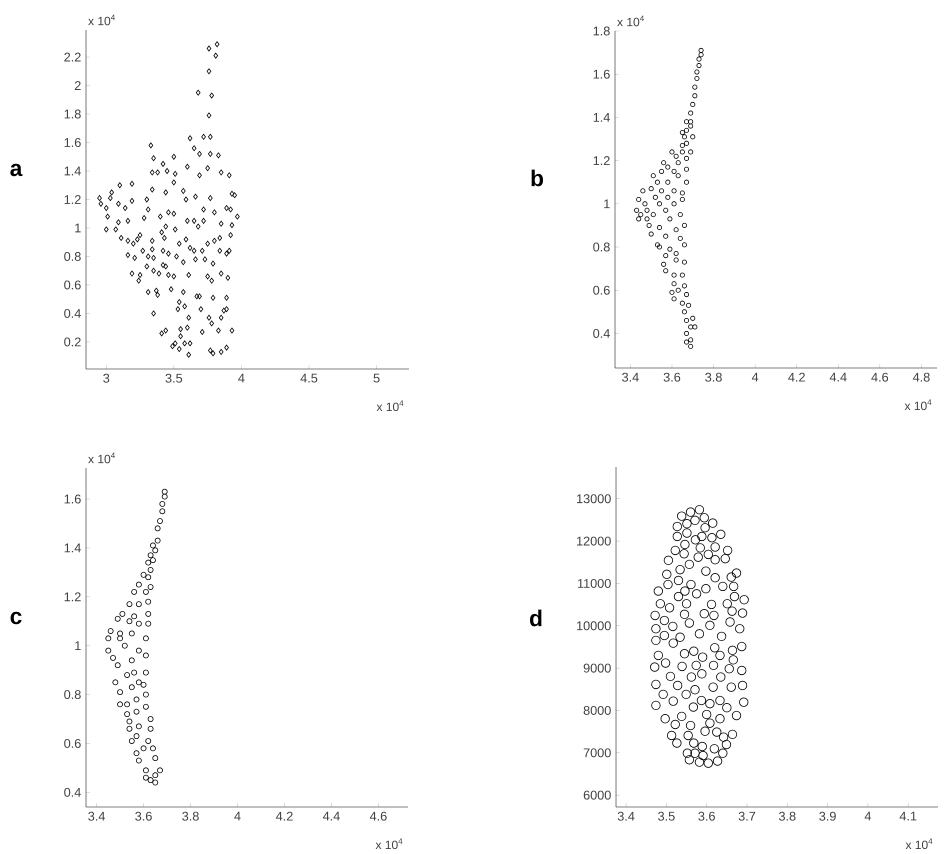 The width and height of the screenshot is (945, 854). I want to click on y-tick-label: 8000, so click(597, 710).